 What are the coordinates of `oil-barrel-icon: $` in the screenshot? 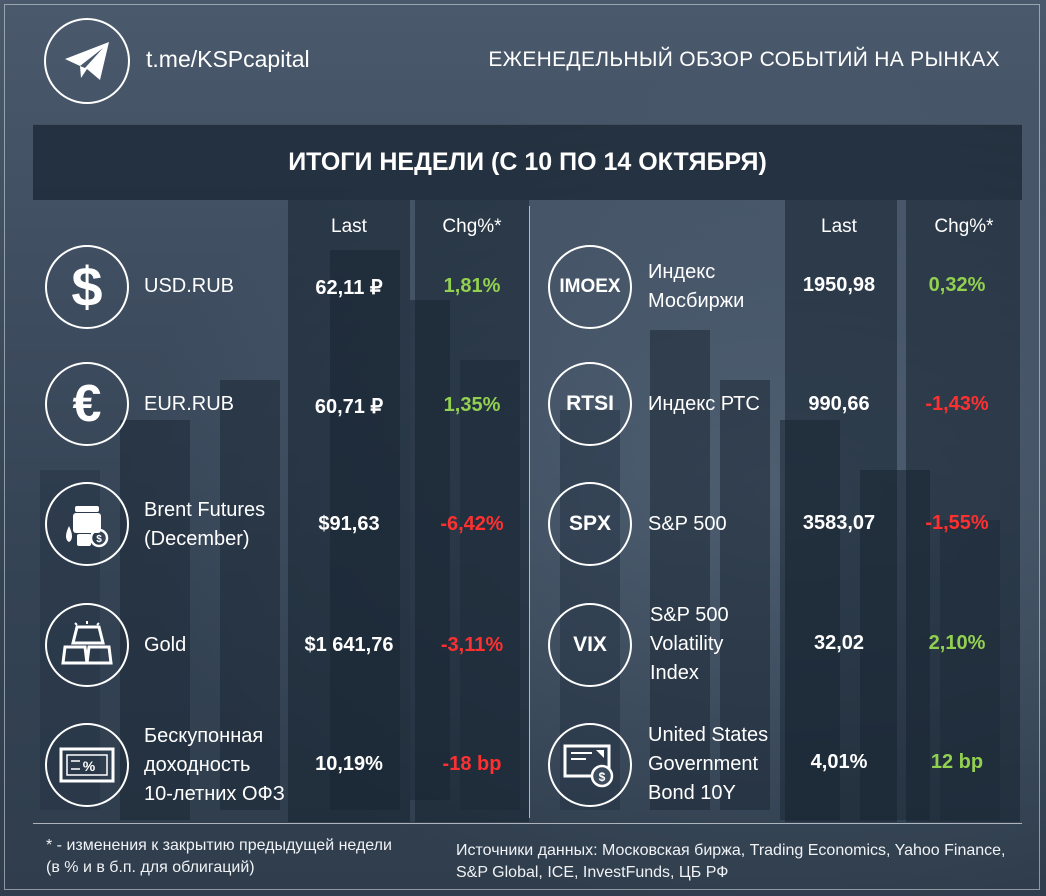 It's located at (87, 524).